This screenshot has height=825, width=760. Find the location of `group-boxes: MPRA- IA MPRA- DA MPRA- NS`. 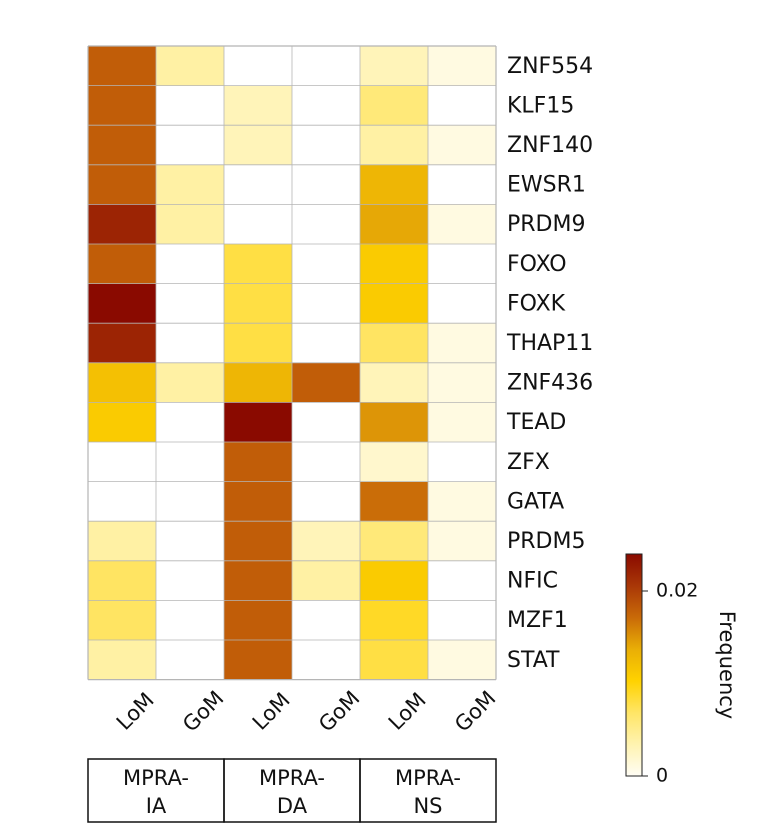

group-boxes: MPRA- IA MPRA- DA MPRA- NS is located at coordinates (292, 790).